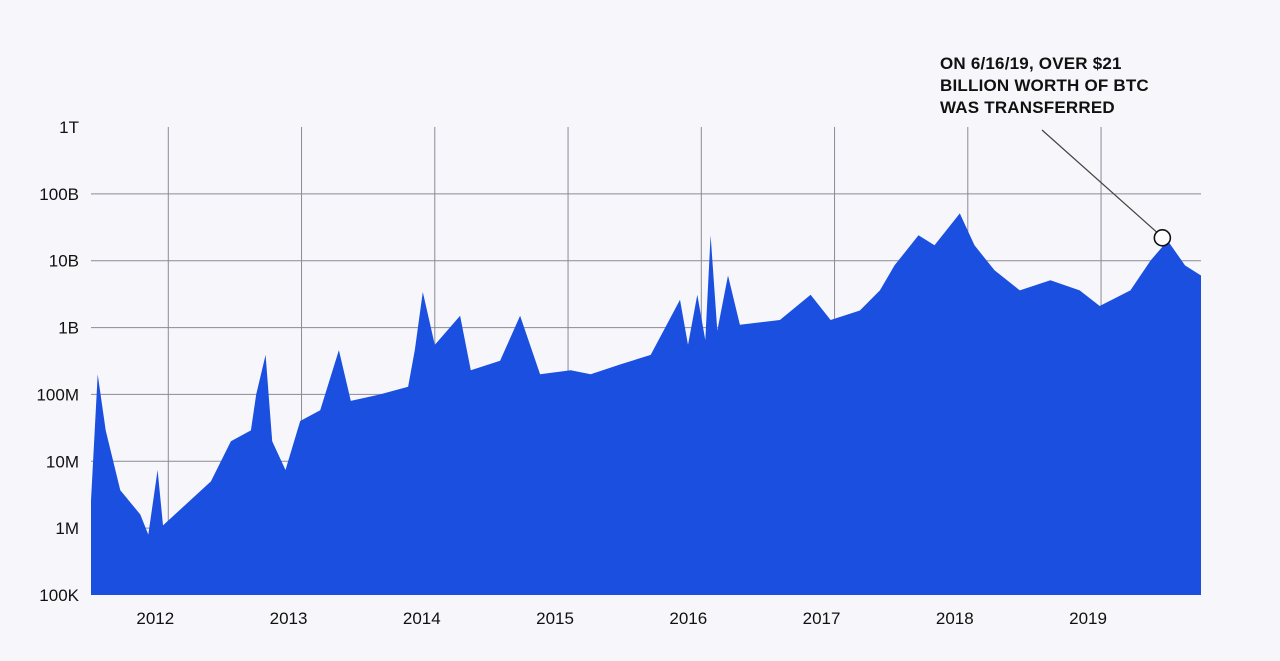  Describe the element at coordinates (621, 618) in the screenshot. I see `x-axis-ticks: 2012 2013 2014 2015 2016 2017 2018 2019` at that location.